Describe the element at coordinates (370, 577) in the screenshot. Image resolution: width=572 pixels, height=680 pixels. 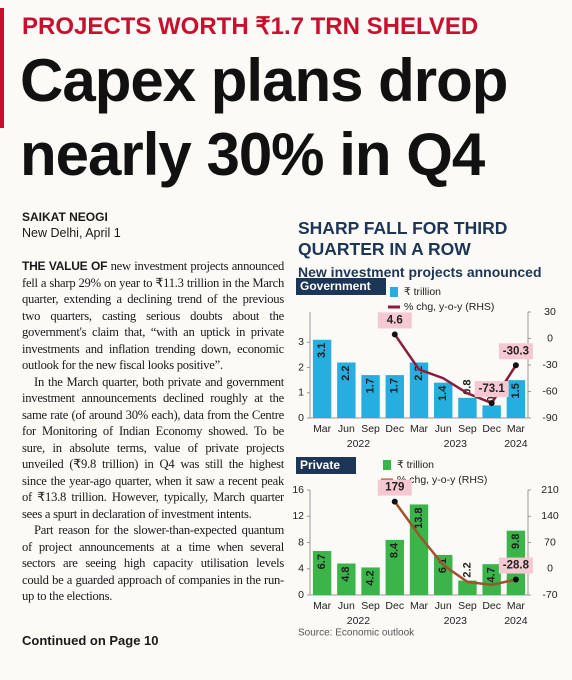
I see `bar-label: 4.2` at that location.